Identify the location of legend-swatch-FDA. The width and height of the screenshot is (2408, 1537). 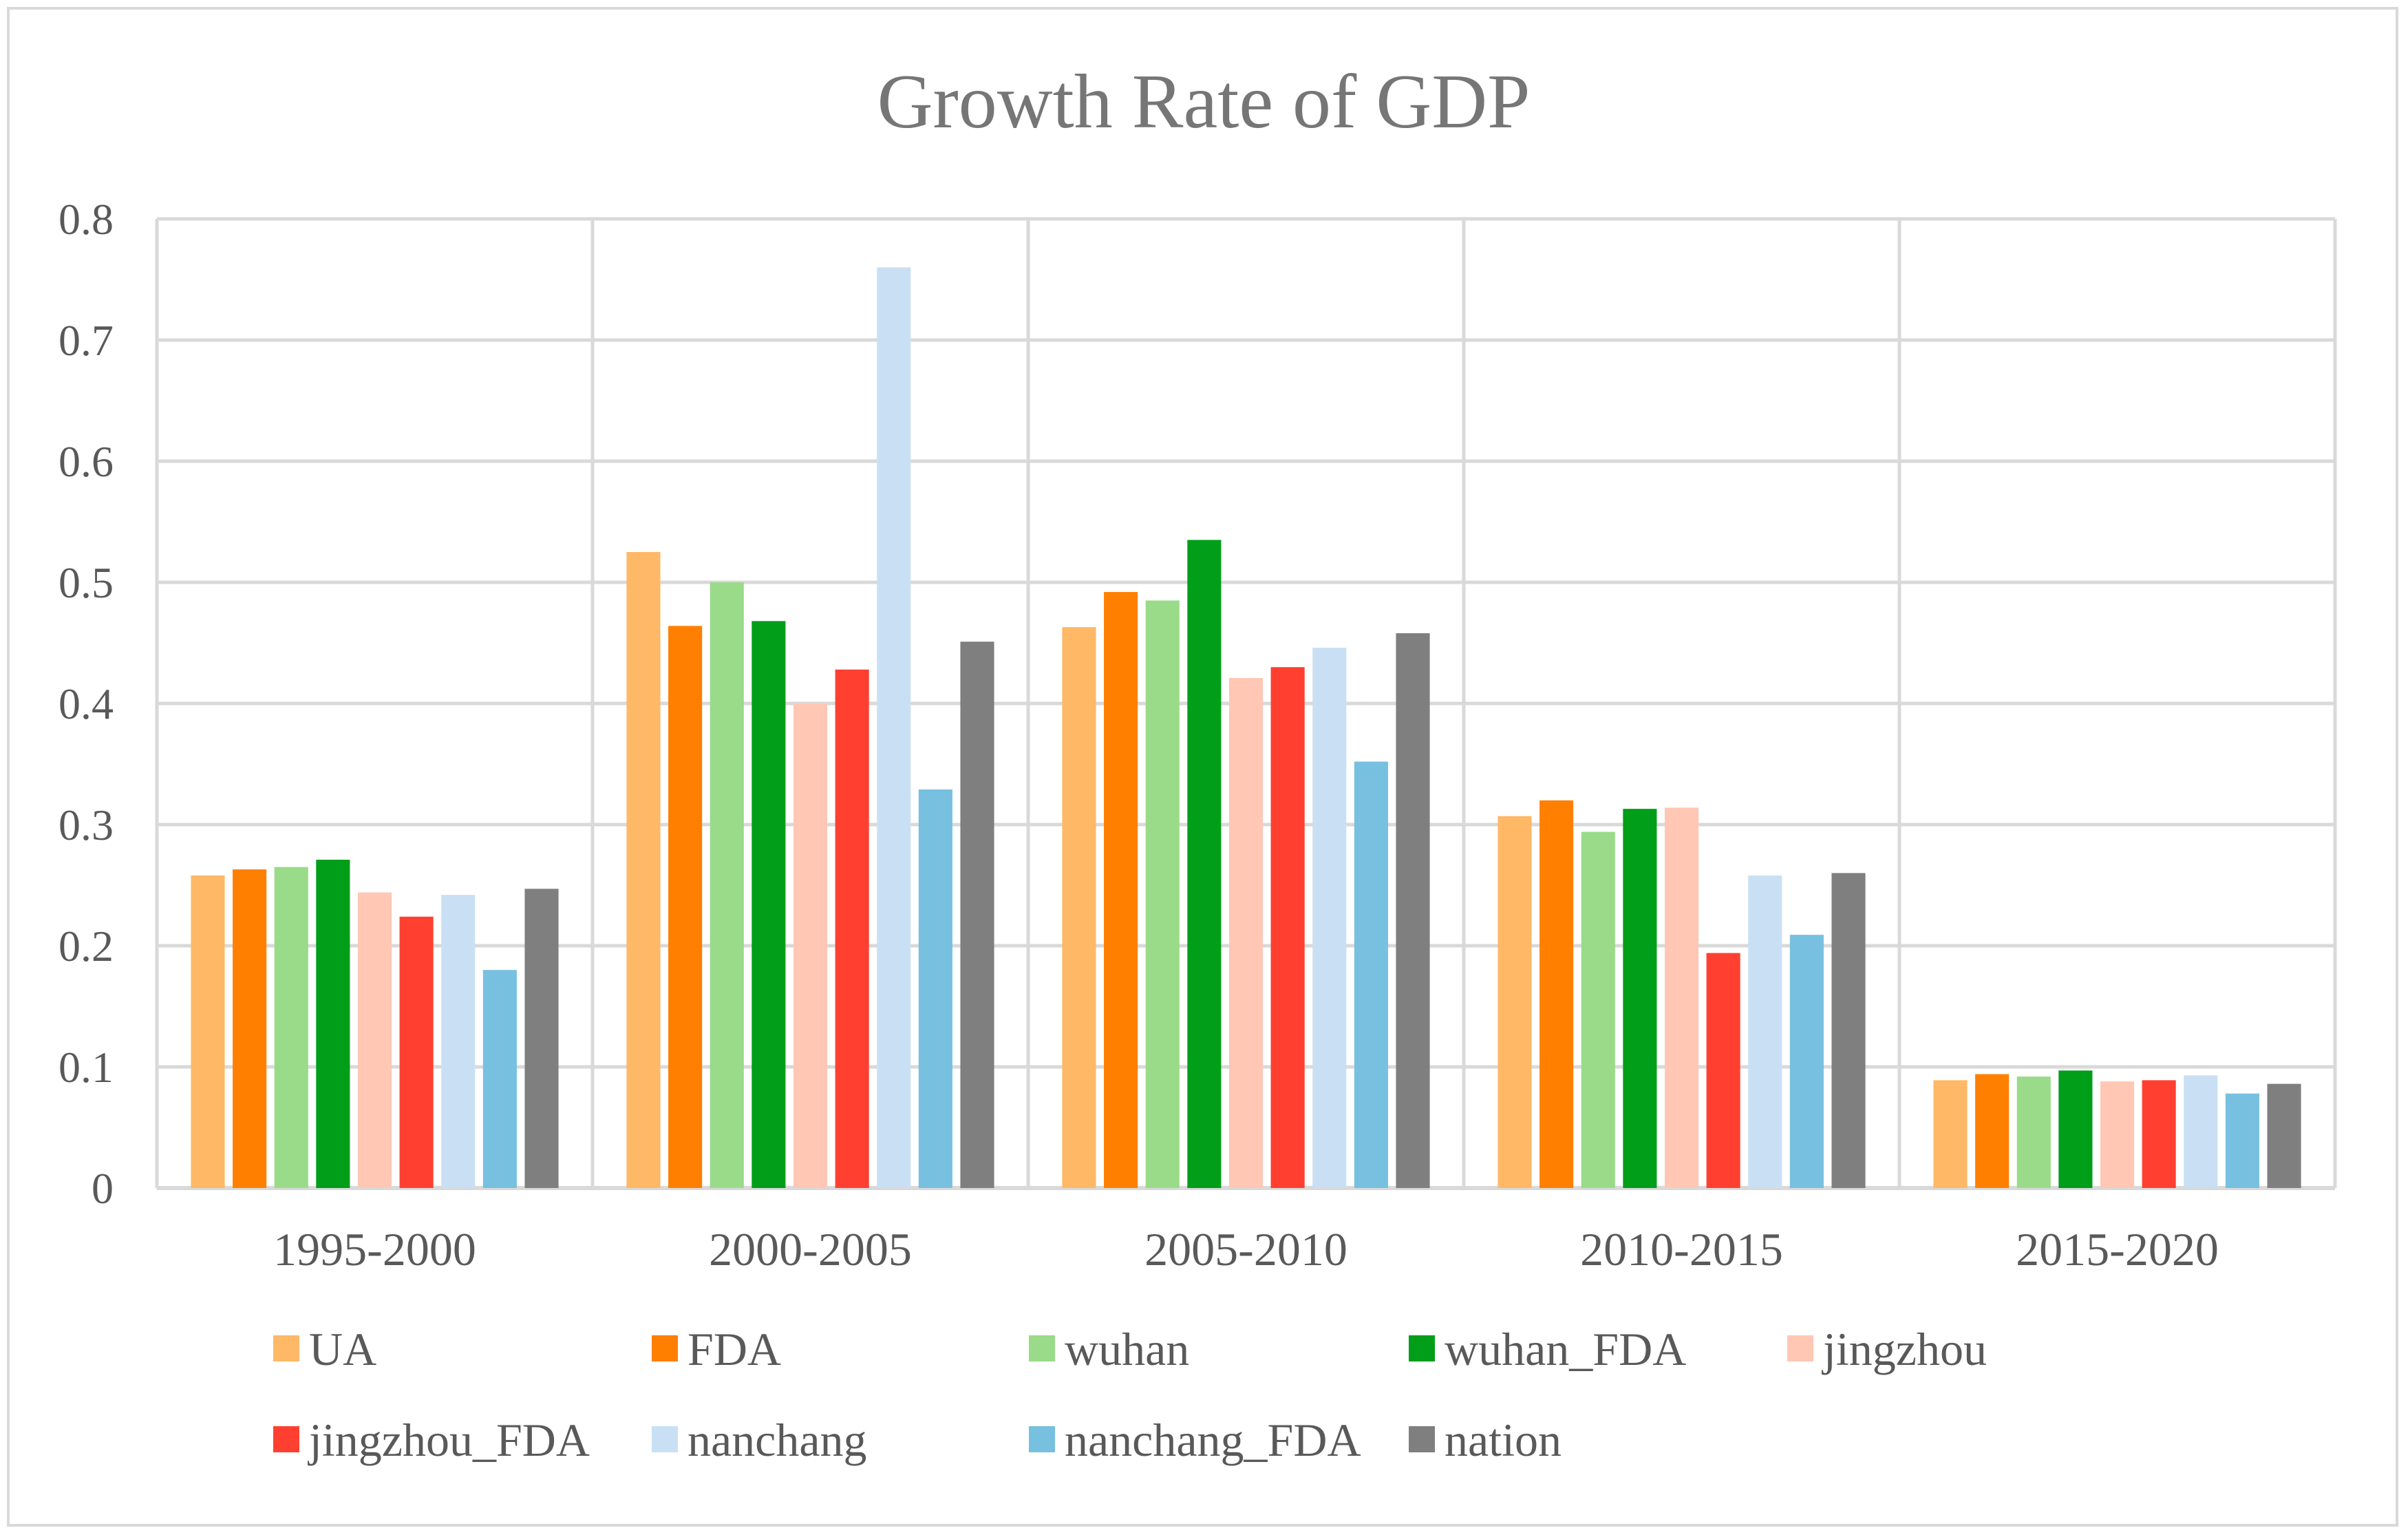
(665, 1348).